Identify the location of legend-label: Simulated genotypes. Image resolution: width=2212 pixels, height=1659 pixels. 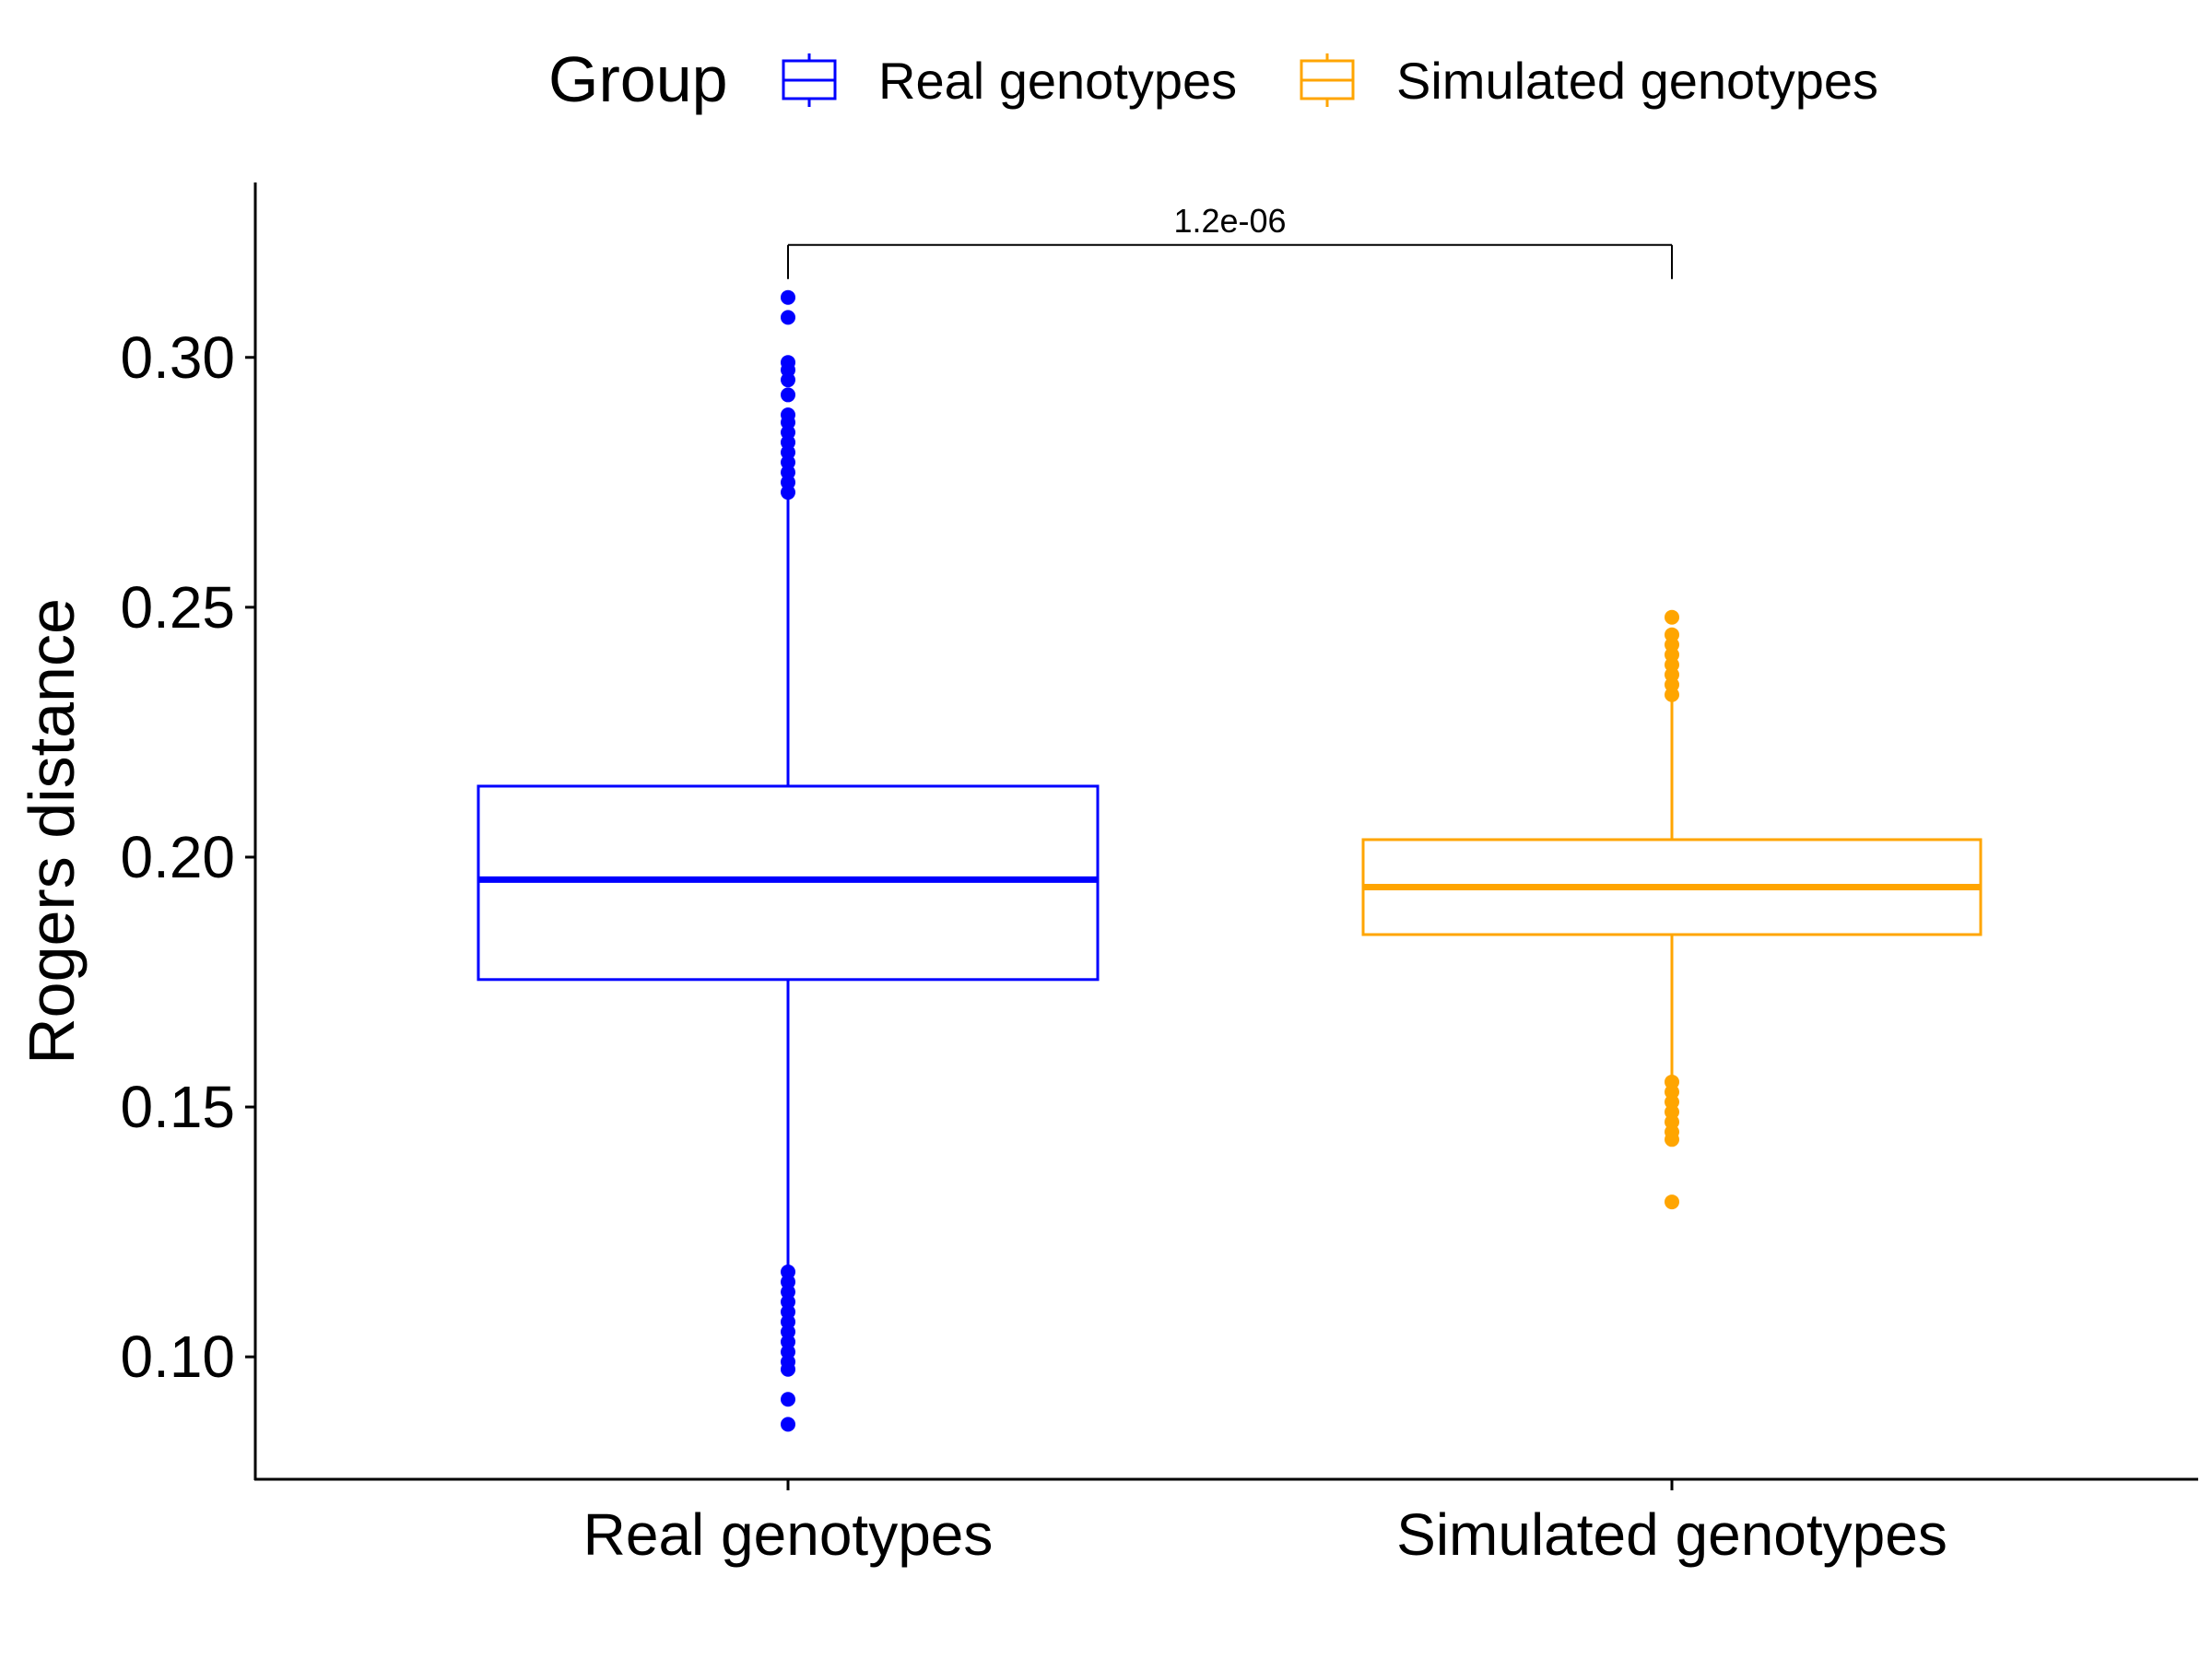
(1637, 81).